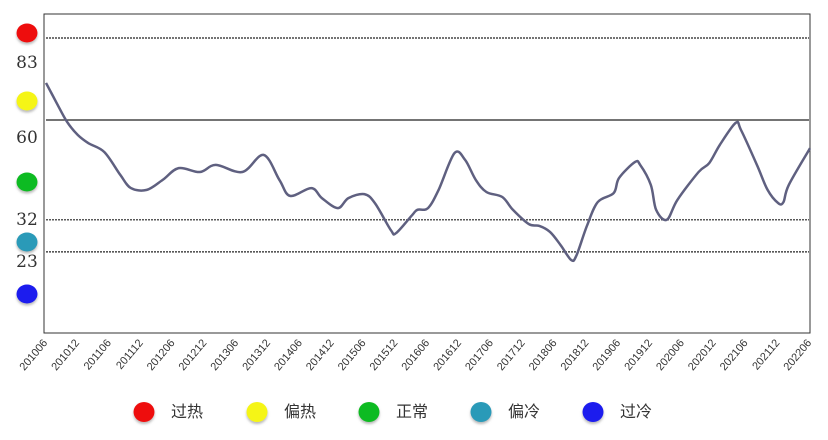  I want to click on x-tick-201912: 201912, so click(638, 355).